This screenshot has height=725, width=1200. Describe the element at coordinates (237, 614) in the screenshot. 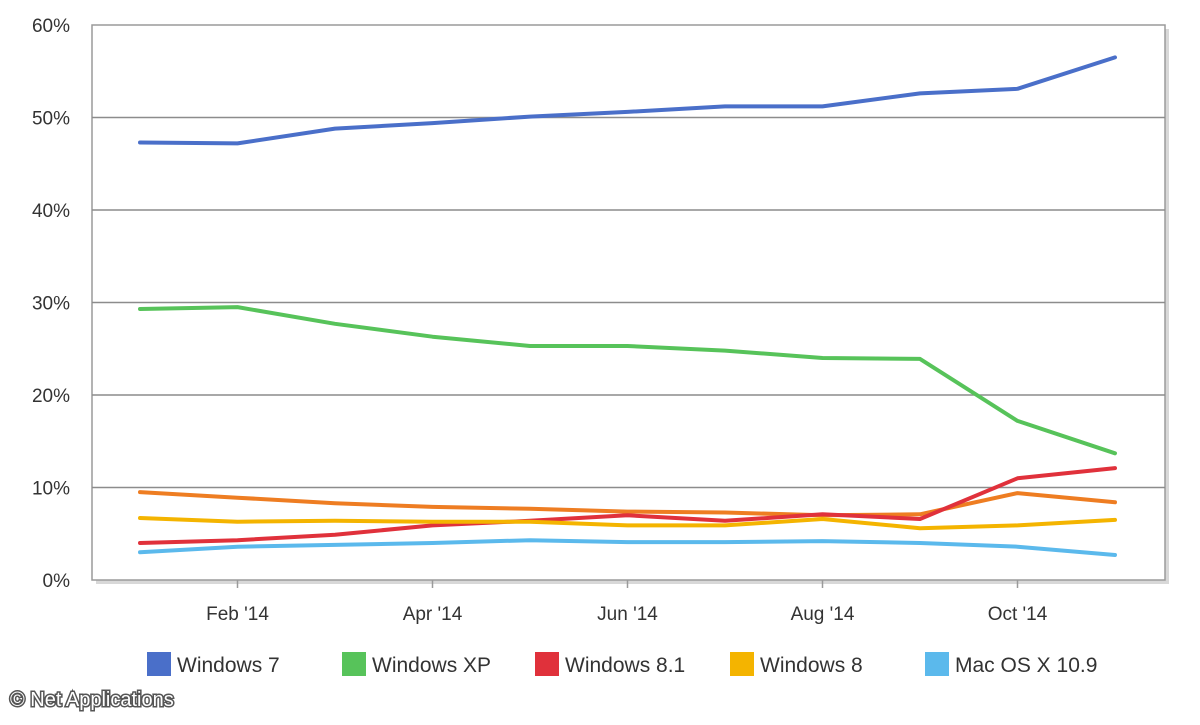

I see `x-tick-label: Feb '14` at that location.